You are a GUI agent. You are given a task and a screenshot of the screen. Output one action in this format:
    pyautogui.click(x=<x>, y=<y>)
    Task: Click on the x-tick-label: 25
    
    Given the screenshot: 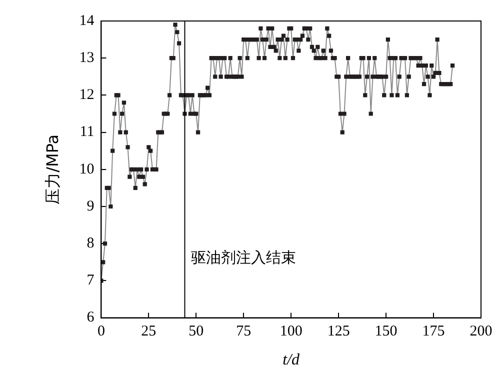 What is the action you would take?
    pyautogui.click(x=148, y=332)
    